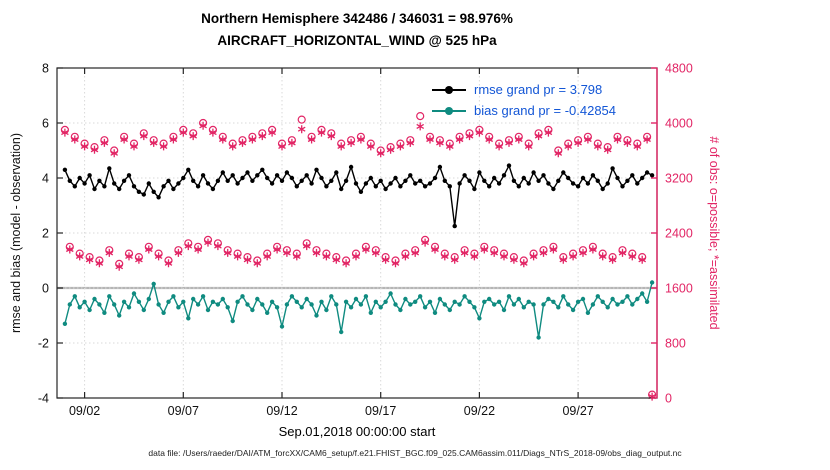 The image size is (830, 470). I want to click on svg-text: 09/02, so click(84, 411).